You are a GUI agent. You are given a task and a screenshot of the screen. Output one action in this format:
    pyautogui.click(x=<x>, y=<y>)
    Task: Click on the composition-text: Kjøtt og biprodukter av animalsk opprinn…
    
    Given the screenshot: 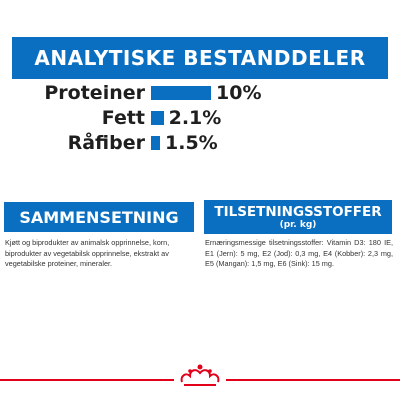 What is the action you would take?
    pyautogui.click(x=87, y=253)
    